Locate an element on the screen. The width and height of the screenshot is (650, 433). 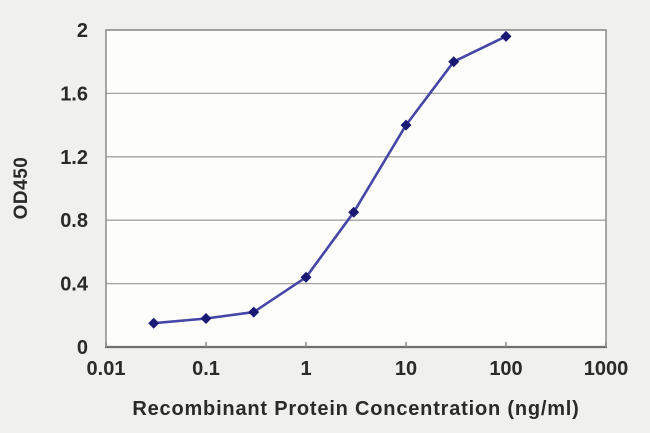
y-tick-label: 0 is located at coordinates (82, 348).